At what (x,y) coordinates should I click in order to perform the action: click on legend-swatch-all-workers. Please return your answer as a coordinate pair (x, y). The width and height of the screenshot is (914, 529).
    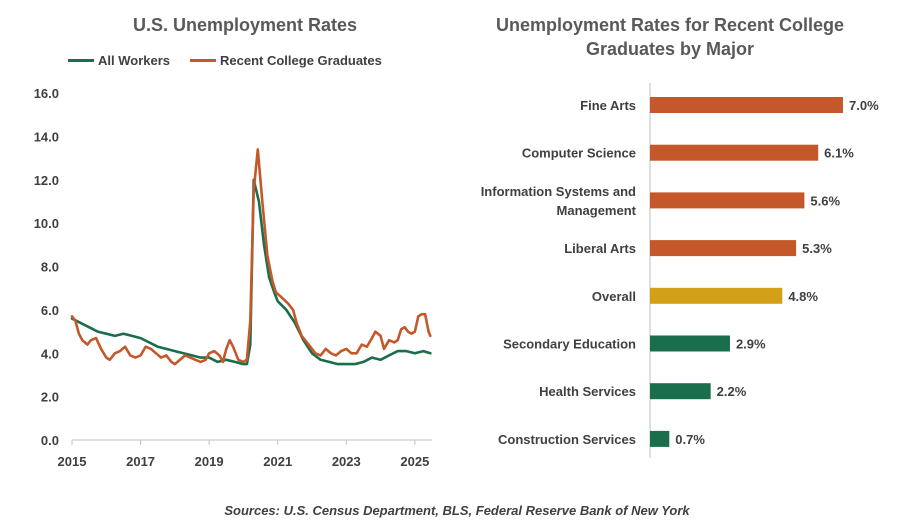
    Looking at the image, I should click on (81, 60).